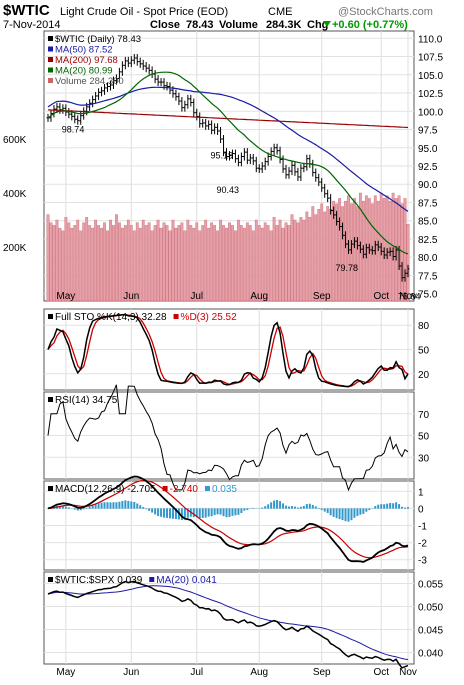 The image size is (464, 685). What do you see at coordinates (370, 25) in the screenshot?
I see `chg-value: +0.60 (+0.77%)` at bounding box center [370, 25].